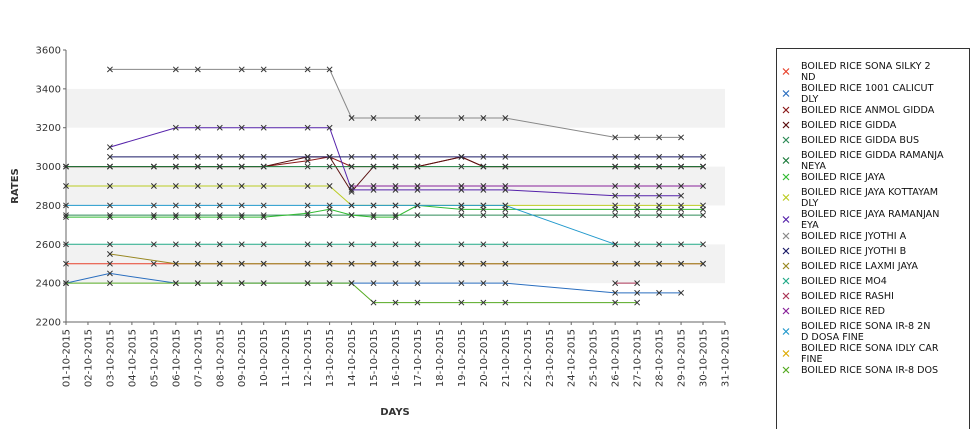 The image size is (975, 429). What do you see at coordinates (341, 224) in the screenshot?
I see `series-line` at bounding box center [341, 224].